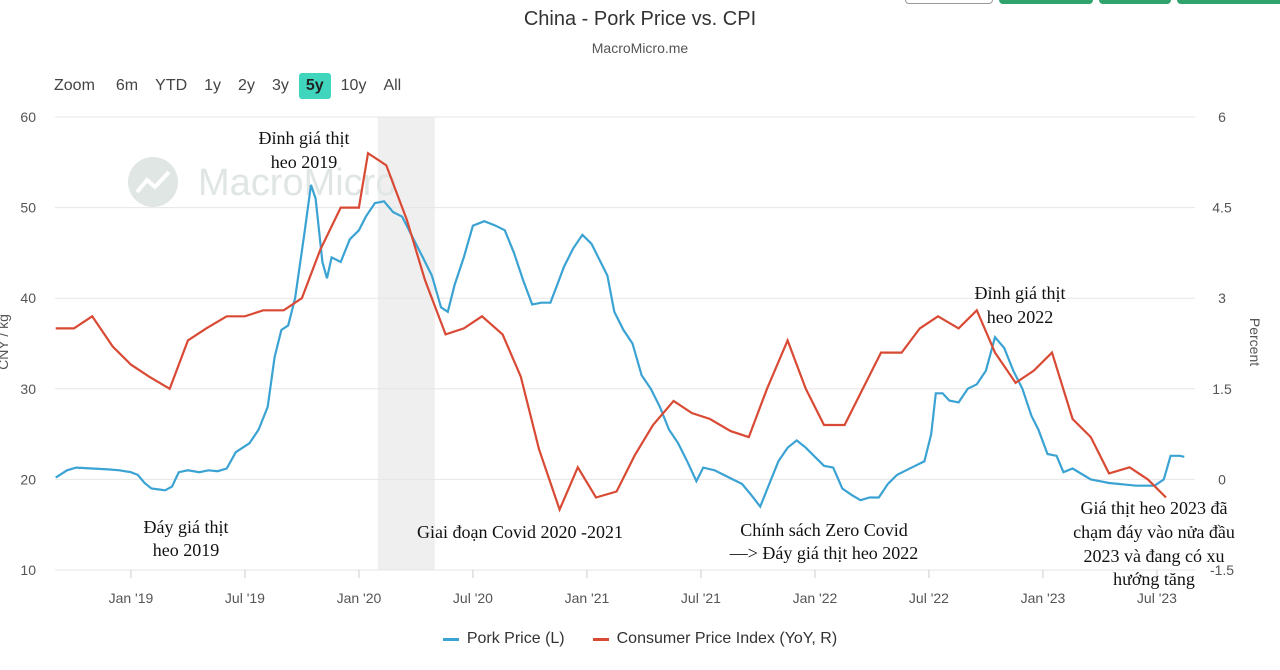 This screenshot has width=1280, height=670. Describe the element at coordinates (473, 598) in the screenshot. I see `x-tick-label: Jul '20` at that location.